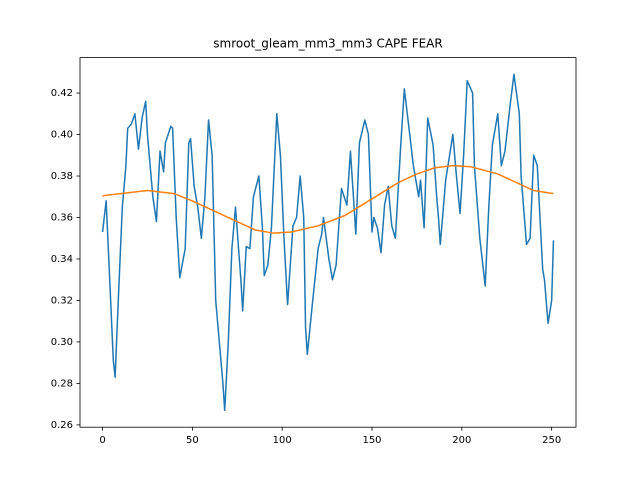 Image resolution: width=640 pixels, height=480 pixels. What do you see at coordinates (371, 440) in the screenshot?
I see `x-tick-label: 150` at bounding box center [371, 440].